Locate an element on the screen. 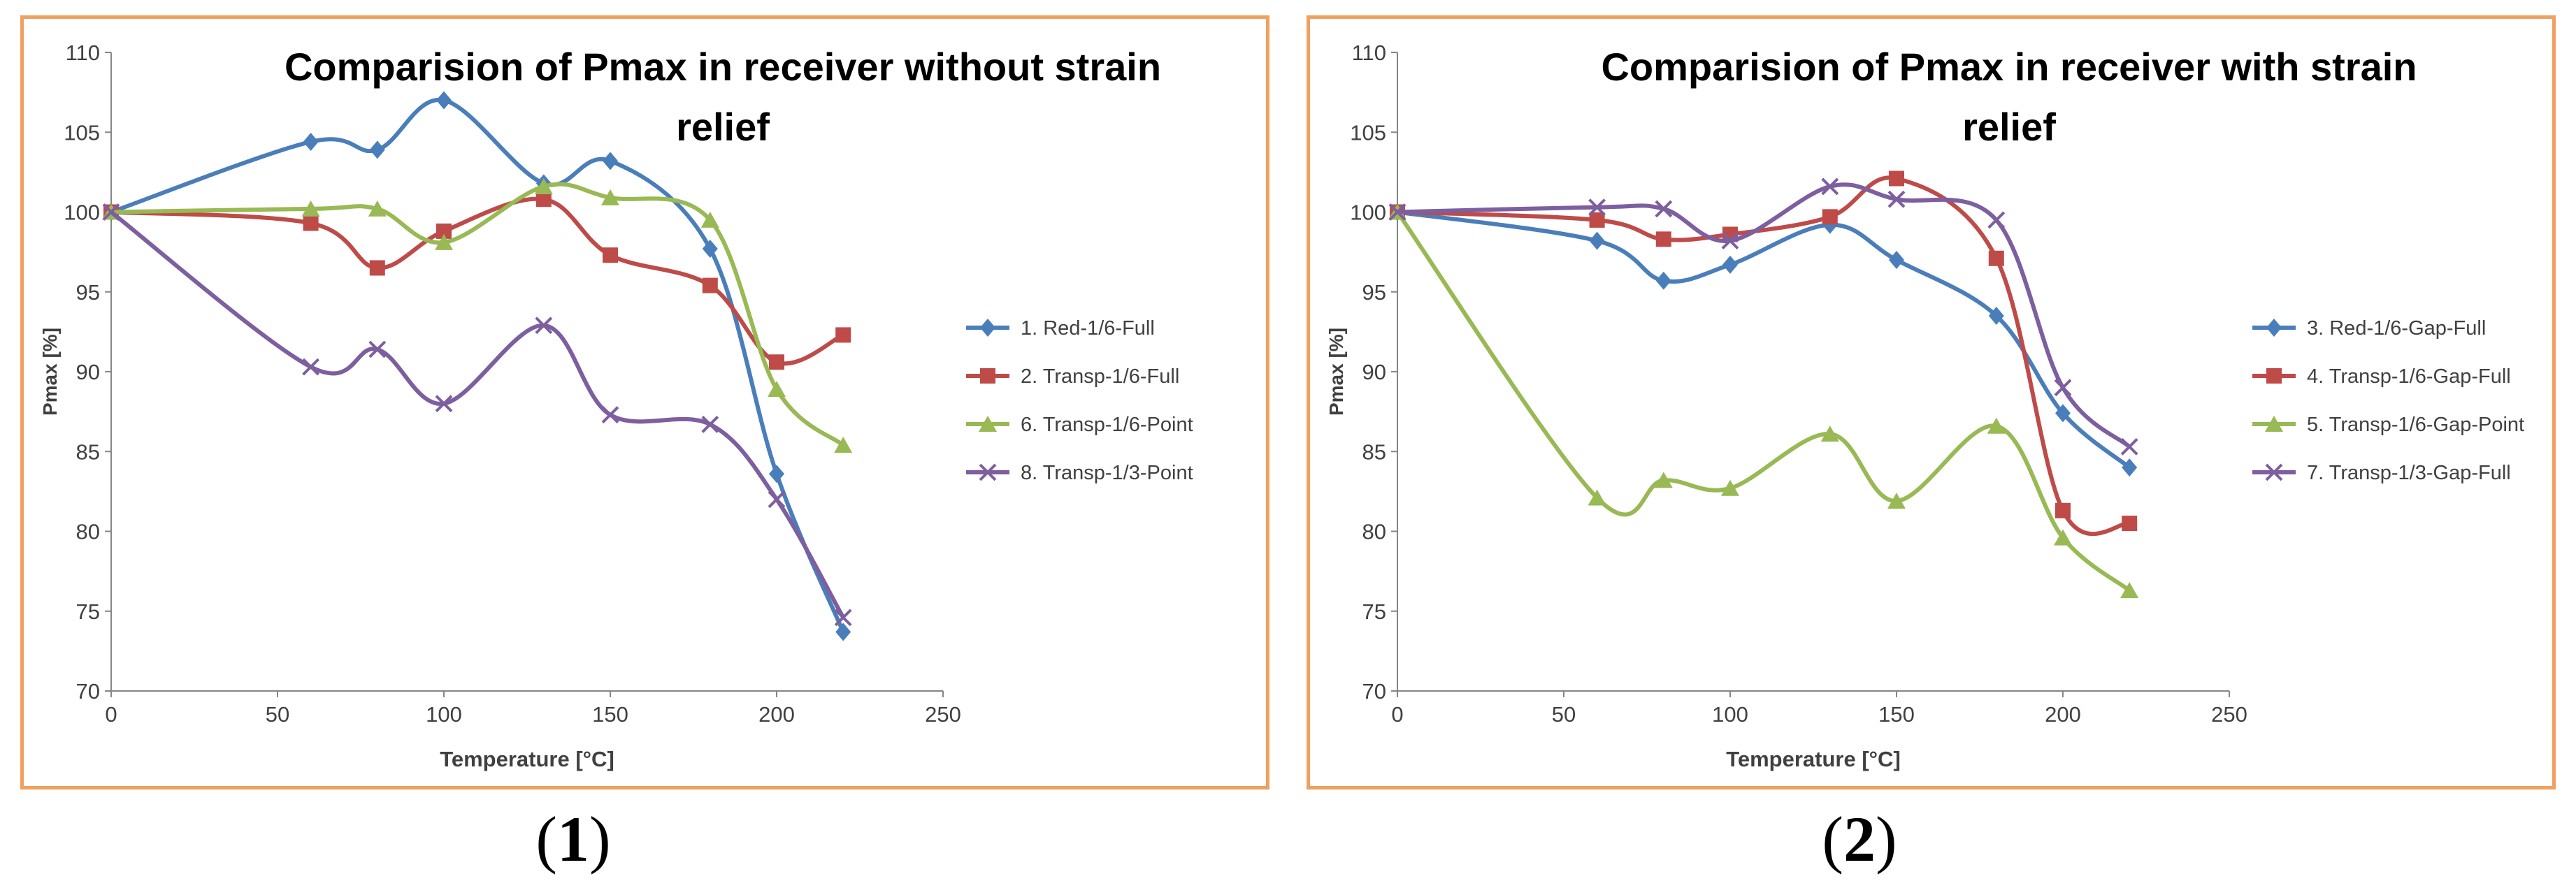 The height and width of the screenshot is (888, 2576). chart-2-y-axis-label: Pmax [%] is located at coordinates (1336, 372).